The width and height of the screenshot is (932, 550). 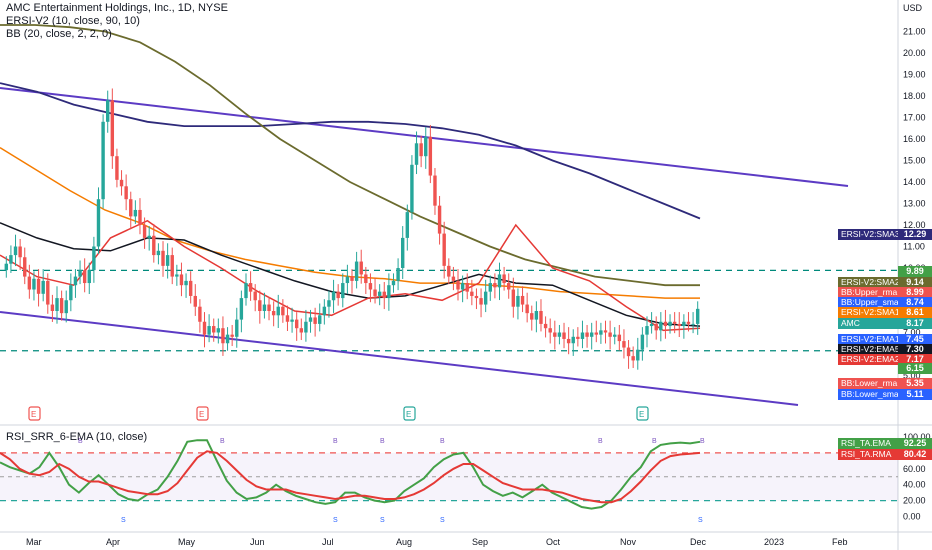 I want to click on rsi-tick-label: 20.00, so click(x=914, y=501).